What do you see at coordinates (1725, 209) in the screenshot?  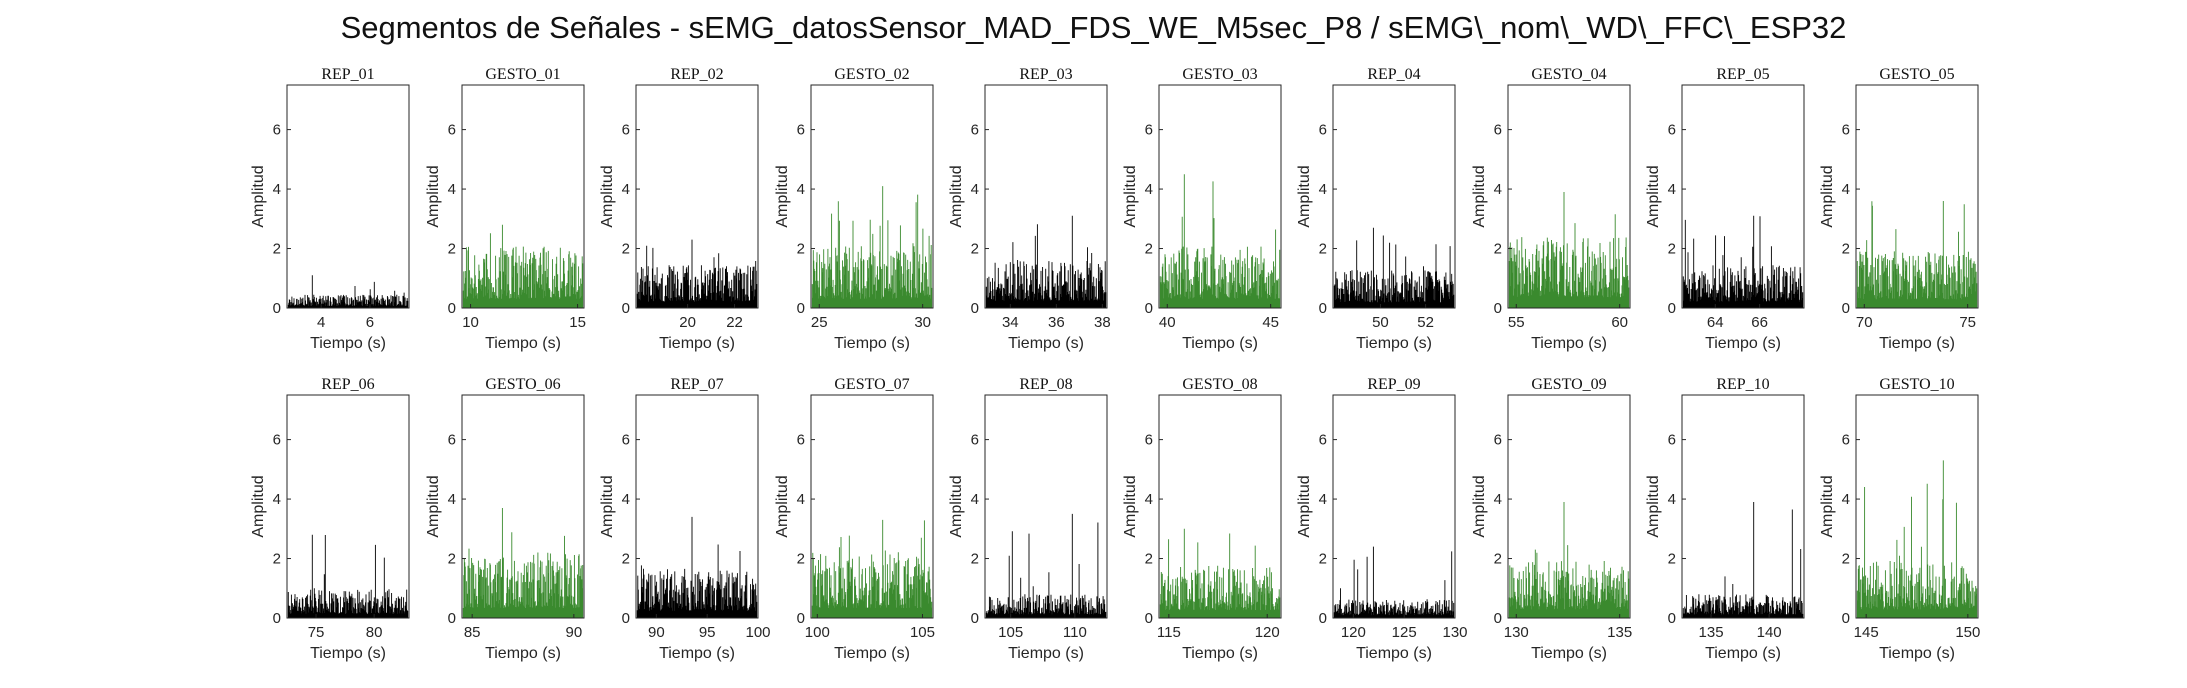 I see `subplot-rep-05: 0 2 4 6 64 66 REP_05 Tiempo (s) Amplitud` at bounding box center [1725, 209].